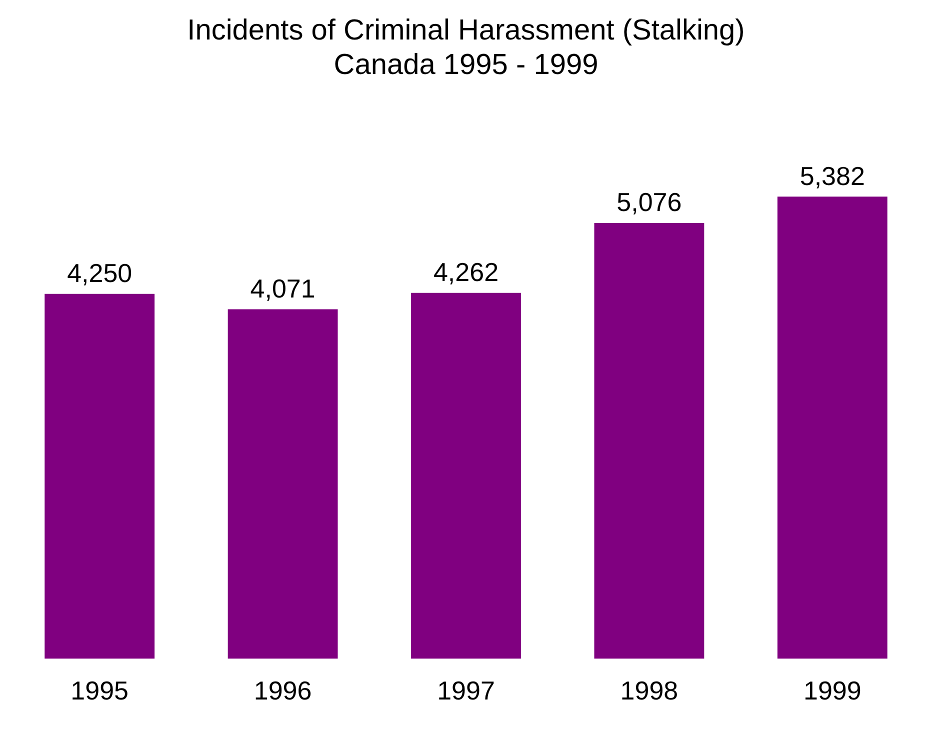 This screenshot has height=734, width=932. I want to click on data-label: 4,262, so click(466, 272).